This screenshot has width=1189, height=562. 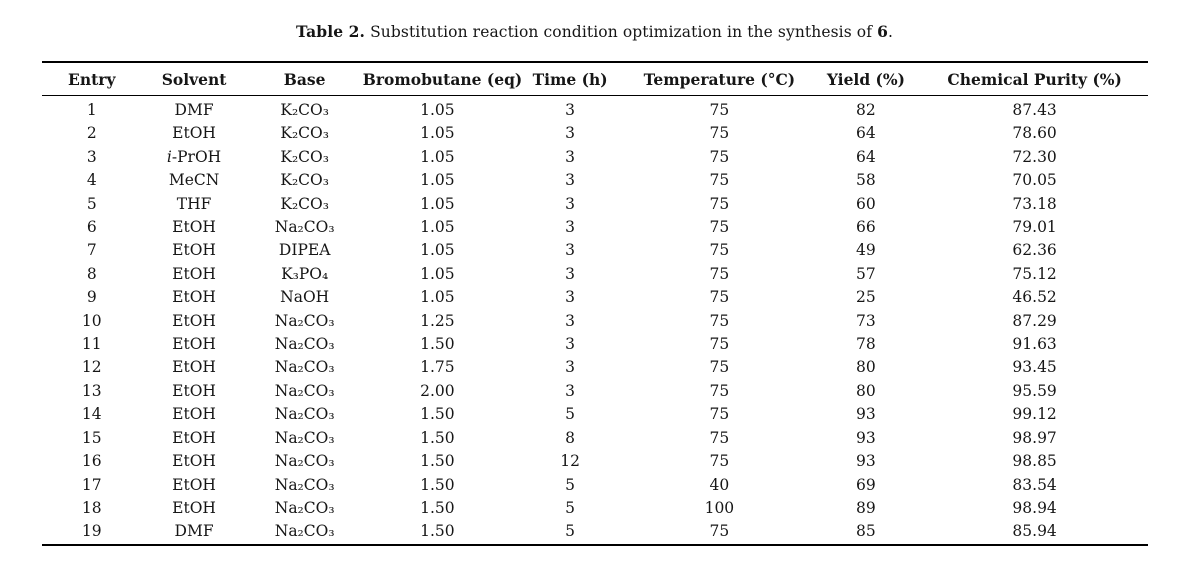 What do you see at coordinates (1034, 320) in the screenshot?
I see `table-cell: 87.29` at bounding box center [1034, 320].